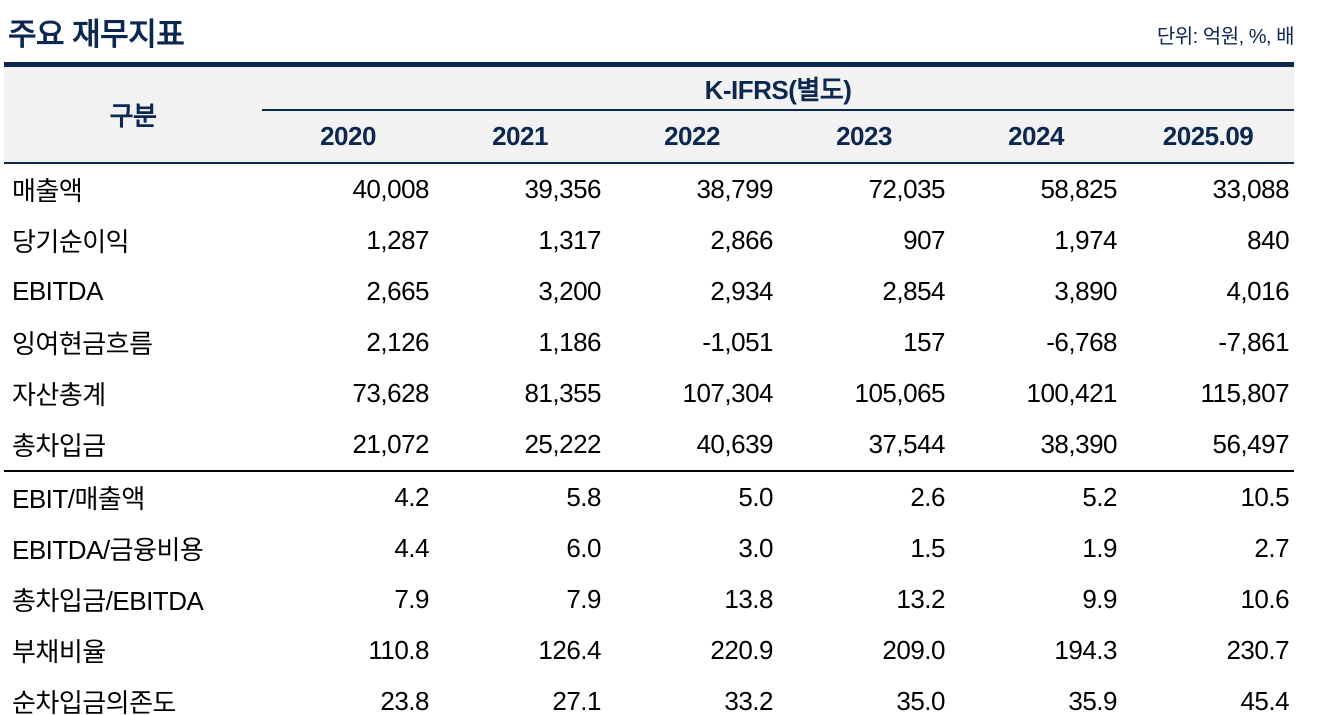 The height and width of the screenshot is (715, 1317). I want to click on cell-value: 209.0, so click(864, 650).